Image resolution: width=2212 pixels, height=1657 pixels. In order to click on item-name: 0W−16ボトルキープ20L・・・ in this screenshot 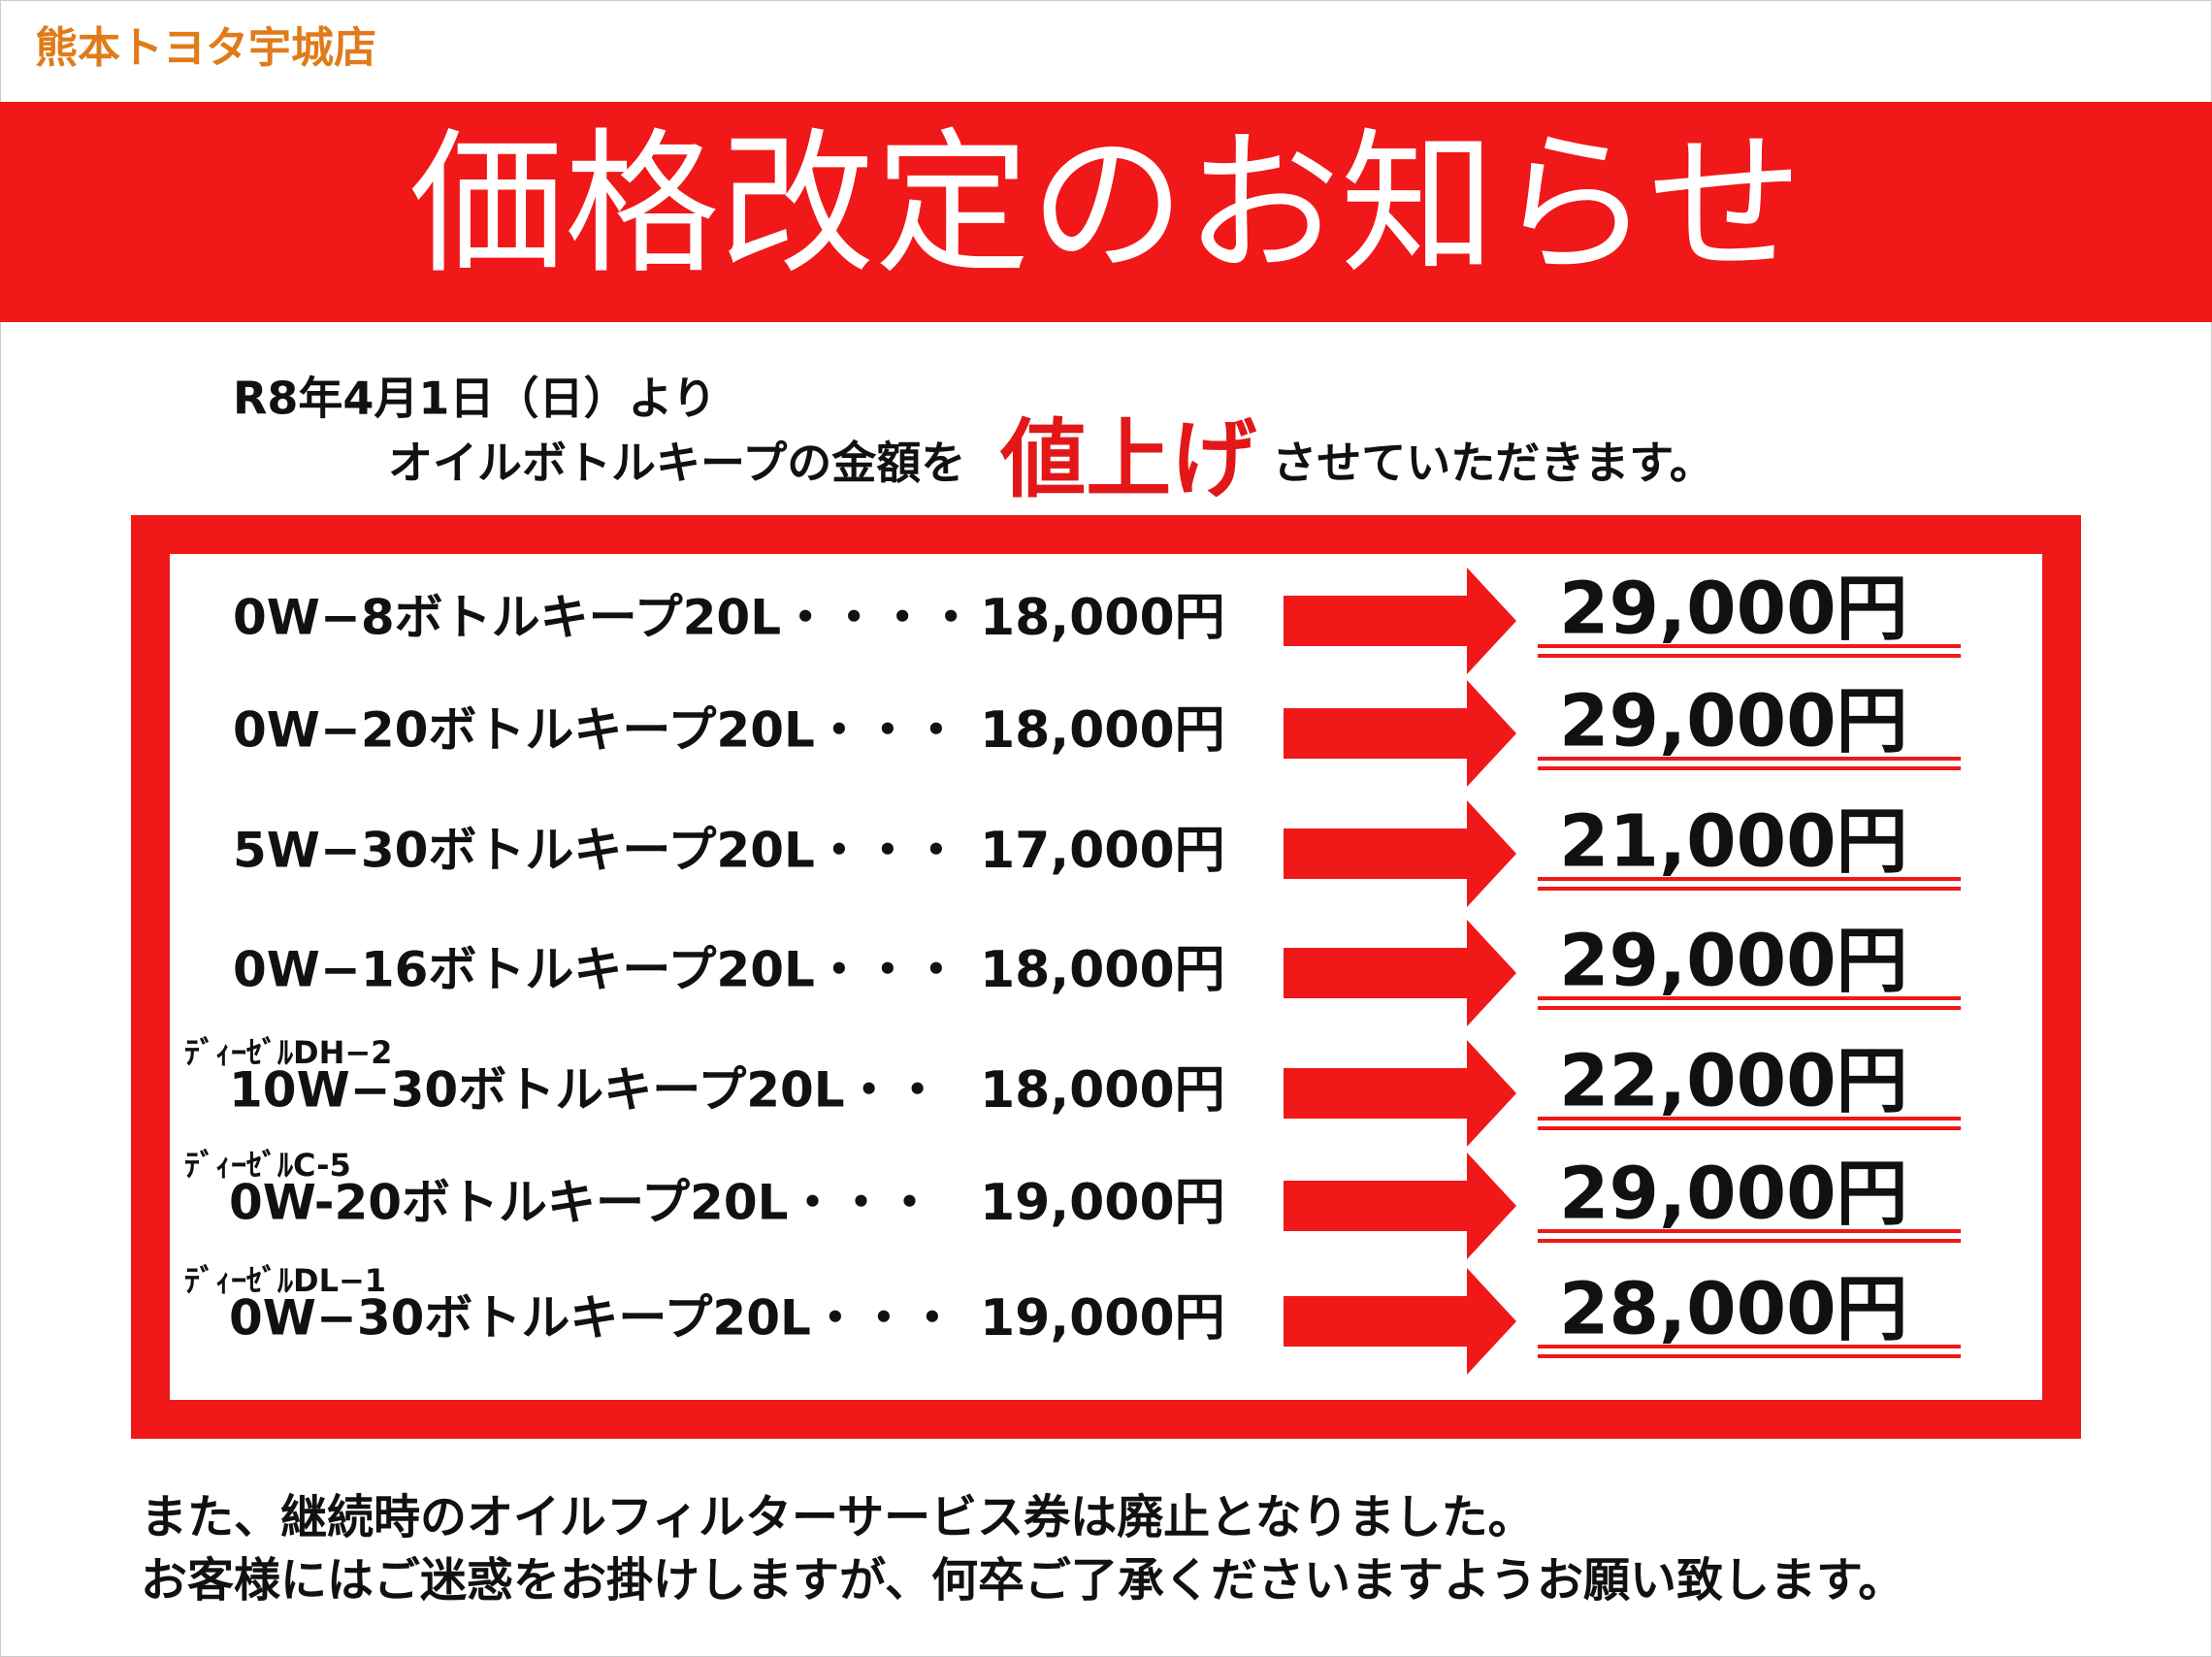, I will do `click(597, 970)`.